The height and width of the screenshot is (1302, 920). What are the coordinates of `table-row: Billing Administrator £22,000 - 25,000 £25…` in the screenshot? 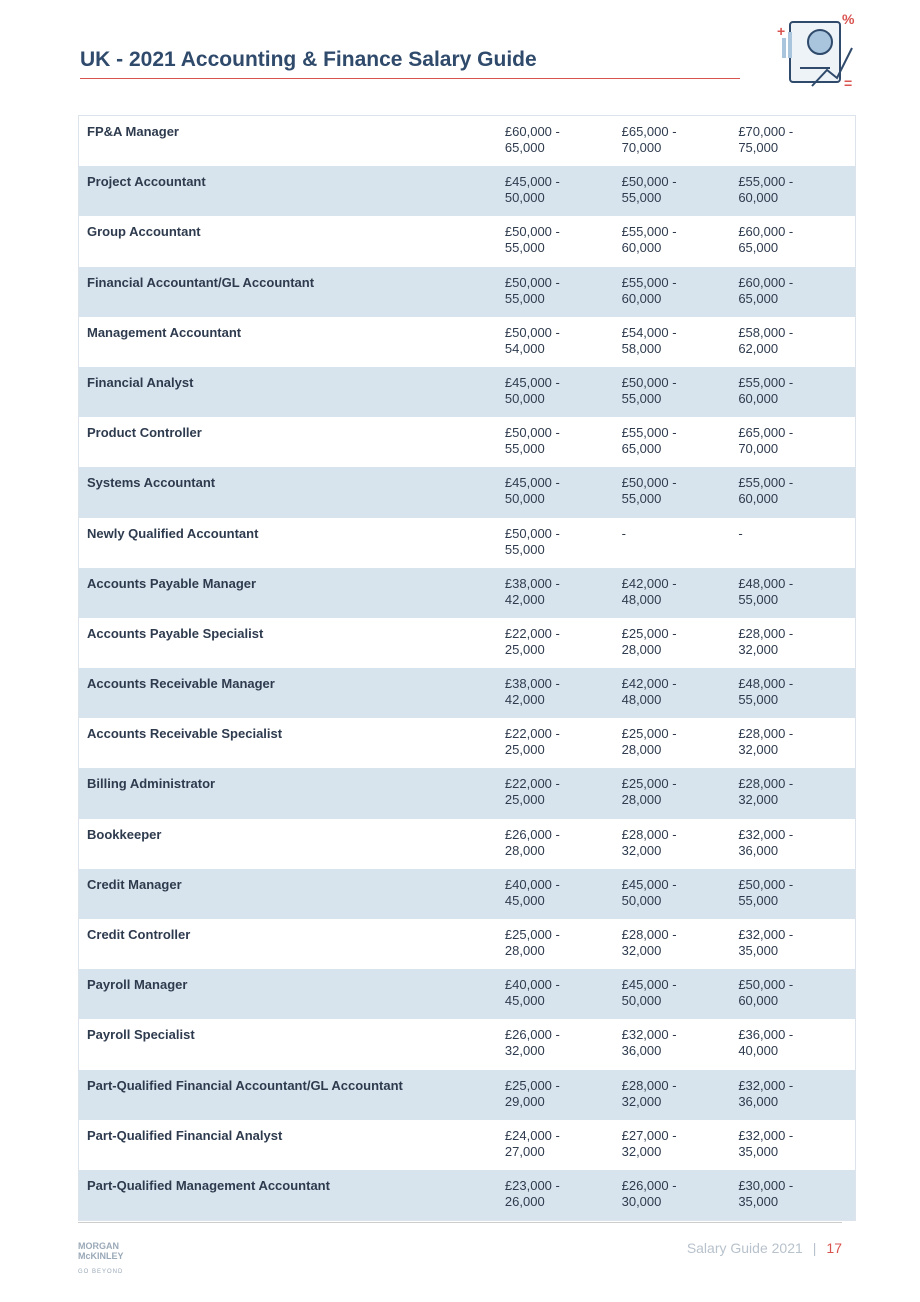 It's located at (467, 793).